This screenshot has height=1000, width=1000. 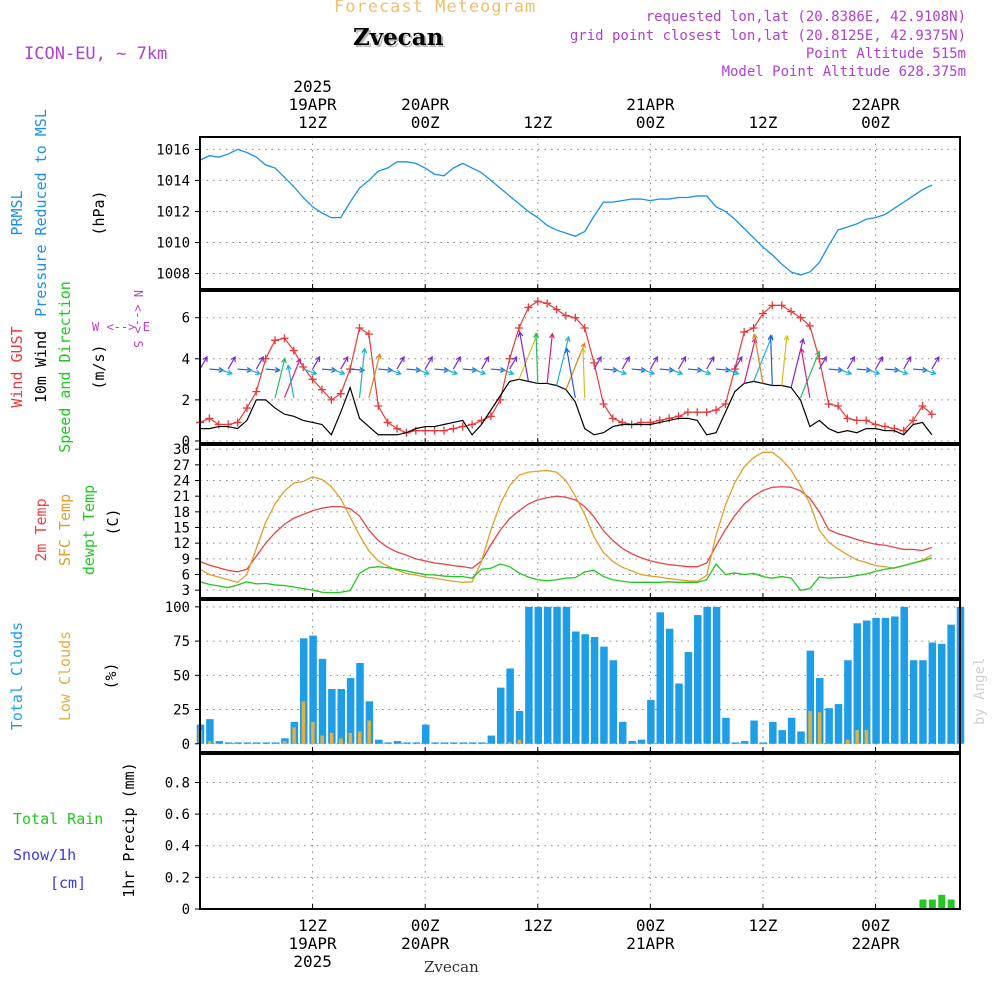 What do you see at coordinates (435, 8) in the screenshot?
I see `meteogram-title: Forecast Meteogram` at bounding box center [435, 8].